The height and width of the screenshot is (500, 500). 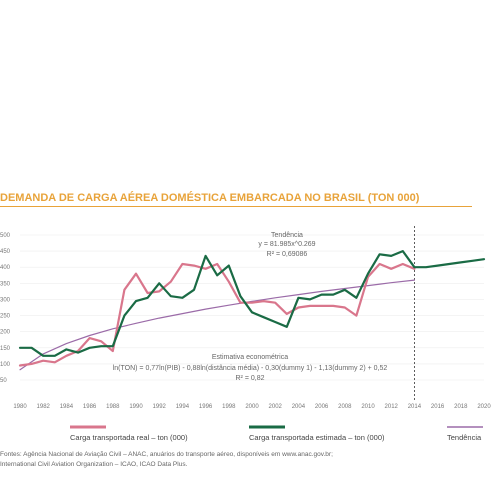 I want to click on x-tick-label: 1982, so click(x=44, y=407).